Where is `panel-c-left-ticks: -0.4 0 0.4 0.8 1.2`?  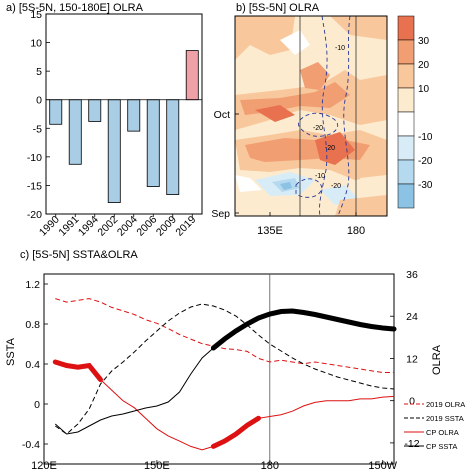
panel-c-left-ticks: -0.4 0 0.4 0.8 1.2 is located at coordinates (35, 365).